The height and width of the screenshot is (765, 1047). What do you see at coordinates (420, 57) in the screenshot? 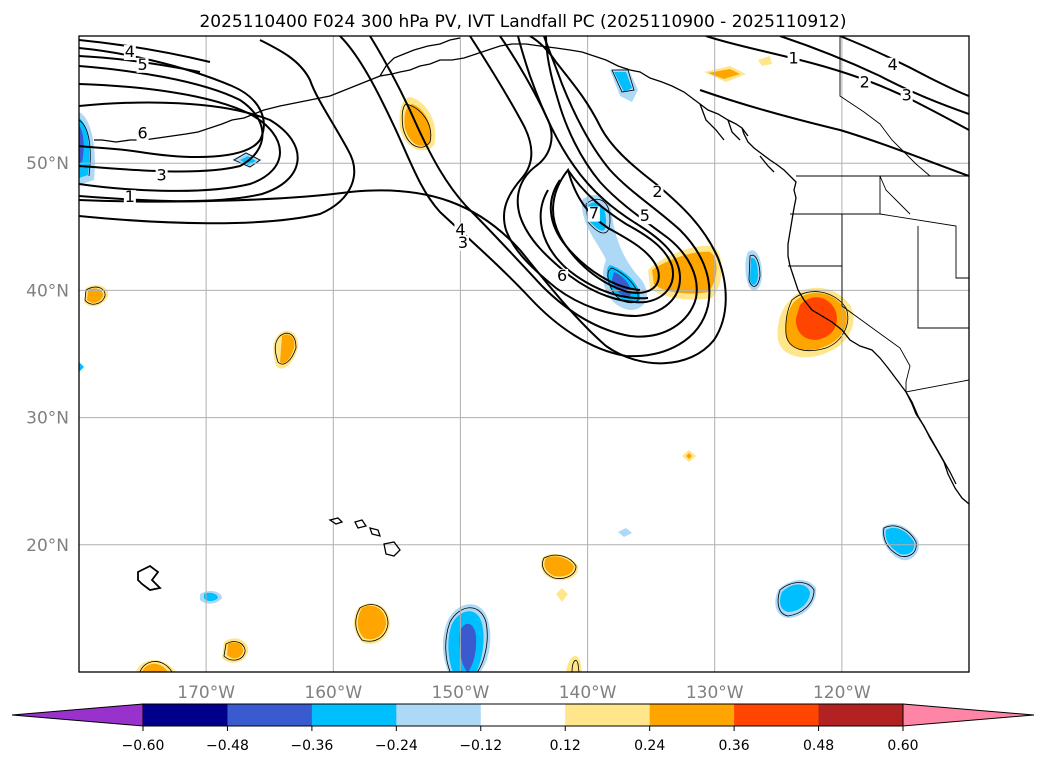
I see `coastline-alaska-north` at bounding box center [420, 57].